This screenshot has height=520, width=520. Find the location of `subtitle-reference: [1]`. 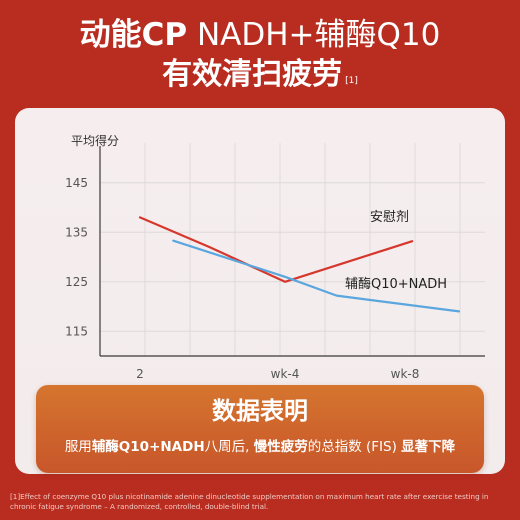

subtitle-reference: [1] is located at coordinates (351, 81).